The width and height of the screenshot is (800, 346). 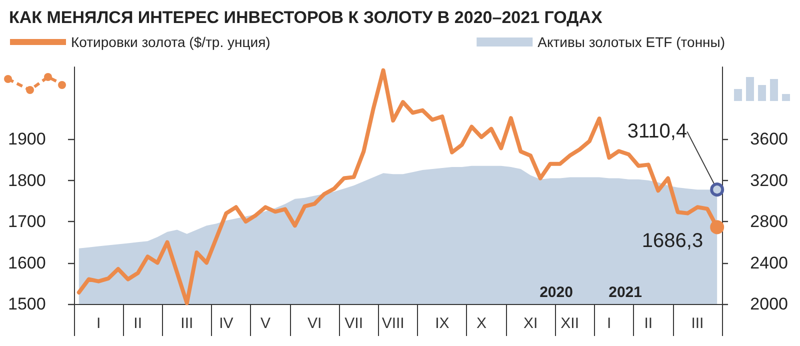 What do you see at coordinates (556, 292) in the screenshot?
I see `annotation: 2020` at bounding box center [556, 292].